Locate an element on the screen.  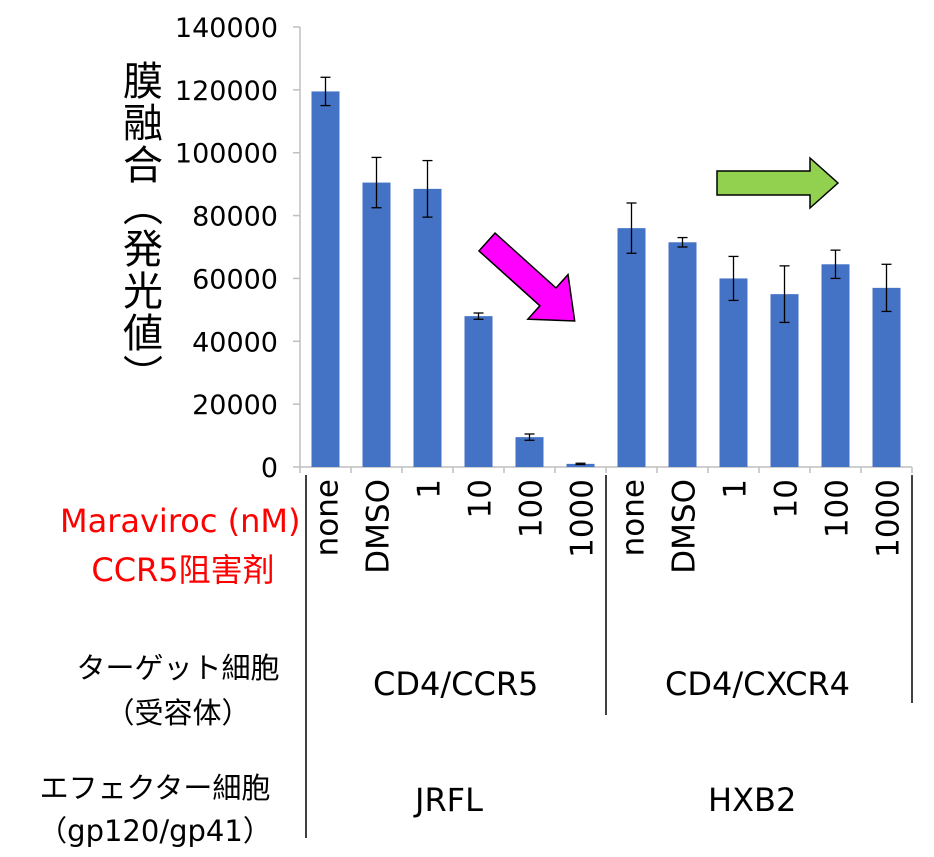
y-tick-label: 60000 is located at coordinates (235, 279).